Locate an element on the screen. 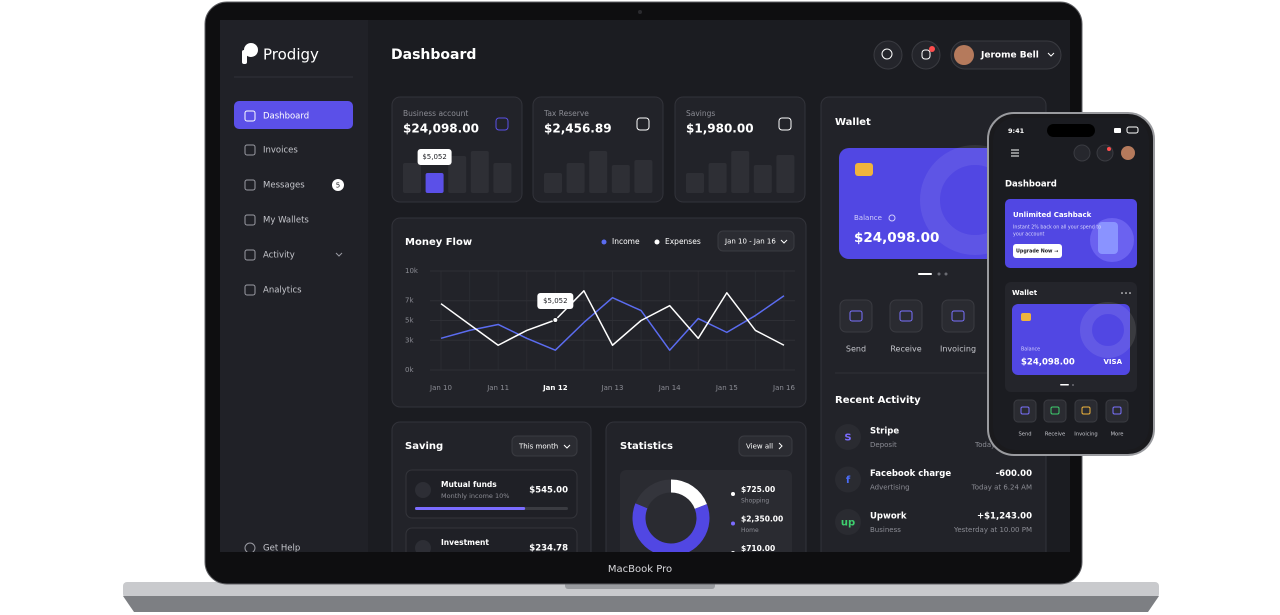  activity-logo: f is located at coordinates (848, 480).